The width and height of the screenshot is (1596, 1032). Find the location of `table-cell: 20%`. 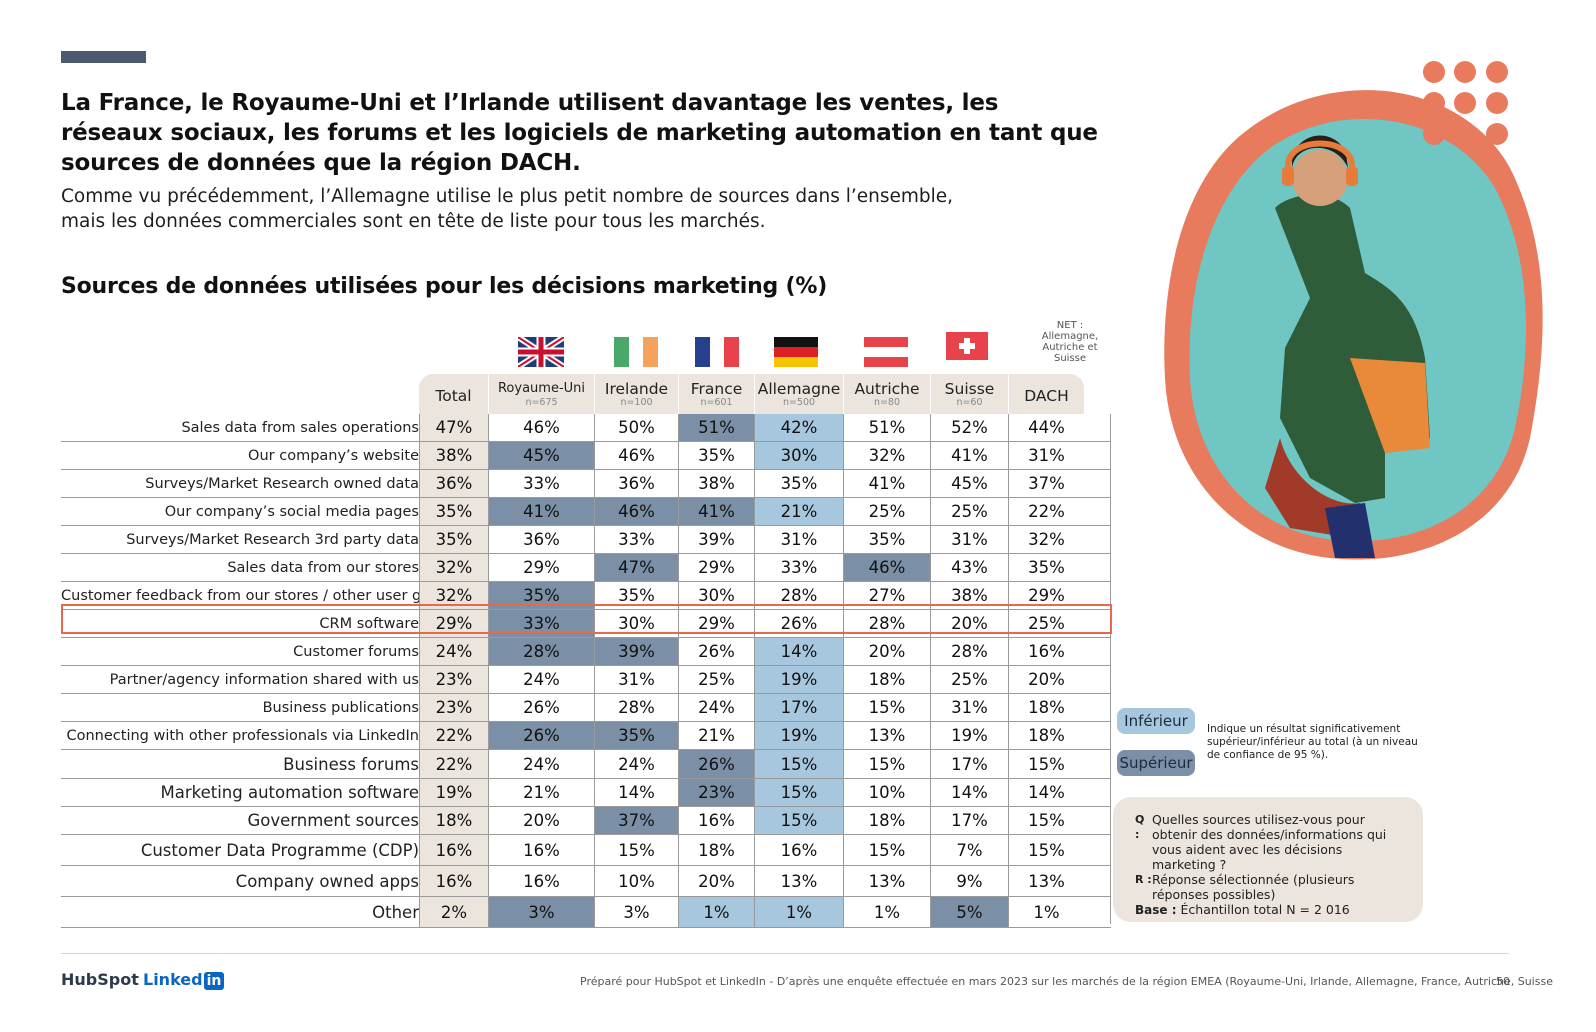

table-cell: 20% is located at coordinates (969, 623).